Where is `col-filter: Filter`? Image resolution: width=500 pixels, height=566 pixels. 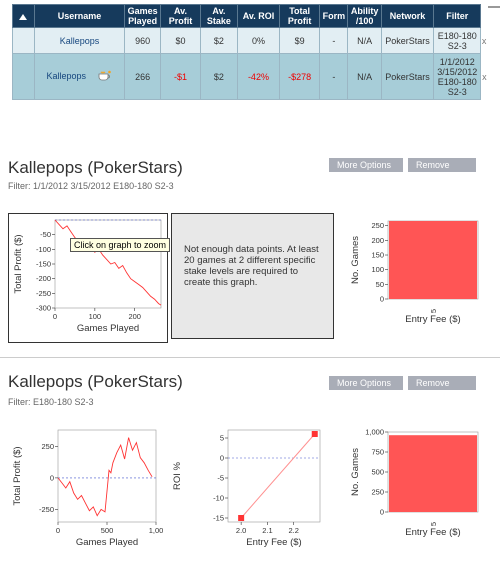 col-filter: Filter is located at coordinates (457, 16).